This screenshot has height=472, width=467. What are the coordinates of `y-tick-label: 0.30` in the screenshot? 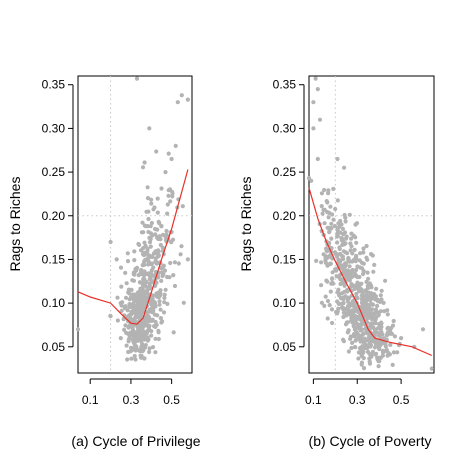 It's located at (285, 128).